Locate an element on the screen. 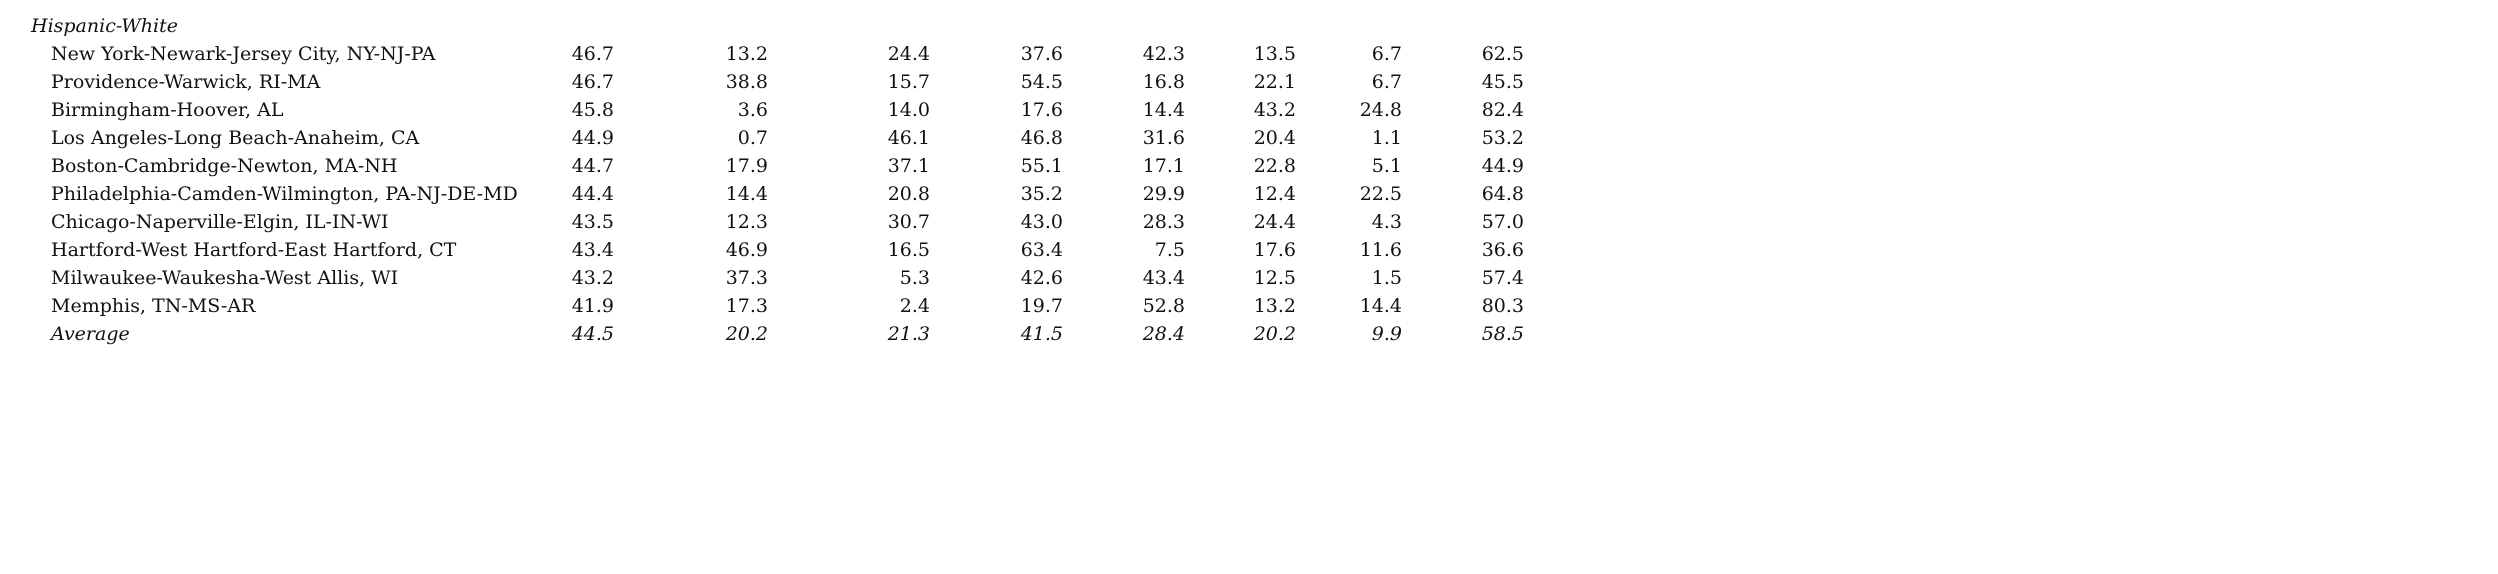  cell-value: 17.1 is located at coordinates (1163, 166).